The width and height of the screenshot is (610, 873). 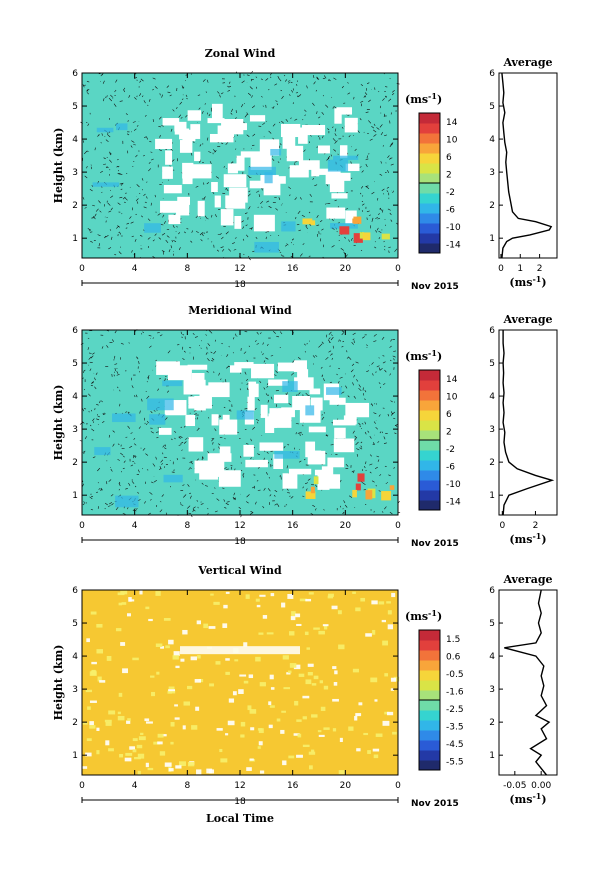 I want to click on y-tick-label: 5, so click(x=75, y=624).